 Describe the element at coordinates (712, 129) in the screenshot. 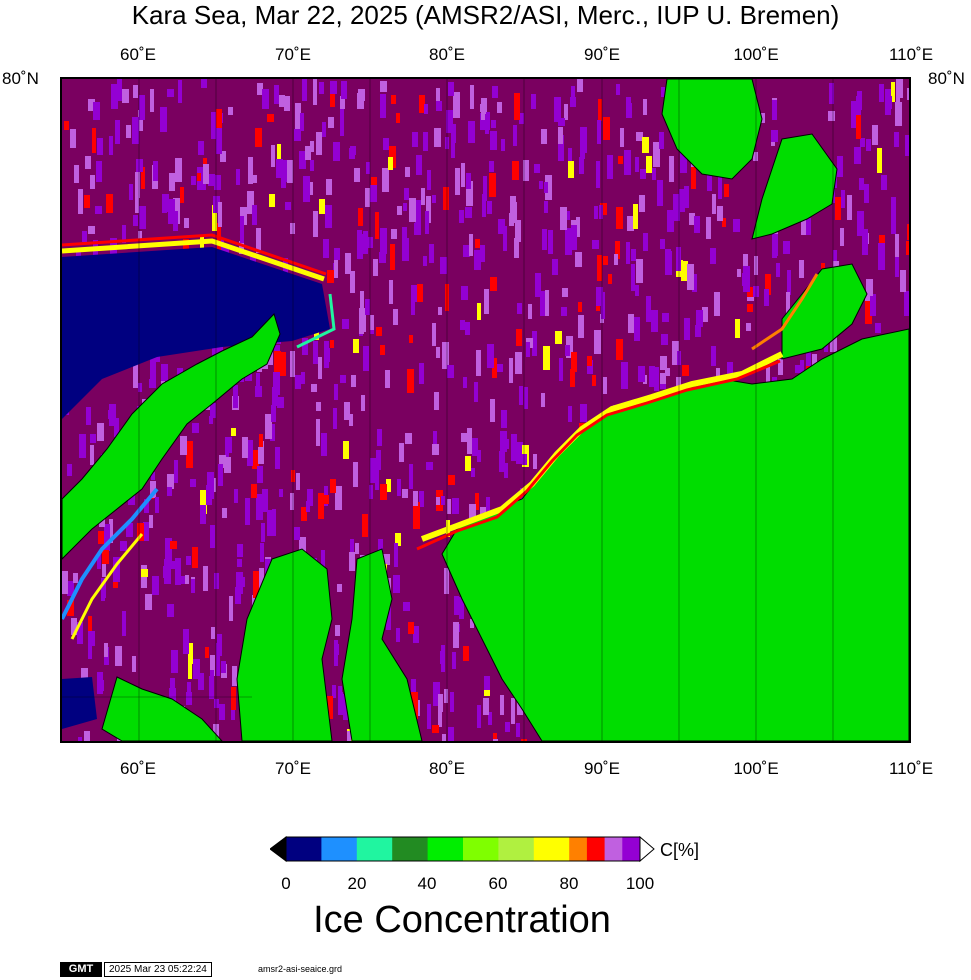

I see `severnaya-zemlya-land` at that location.